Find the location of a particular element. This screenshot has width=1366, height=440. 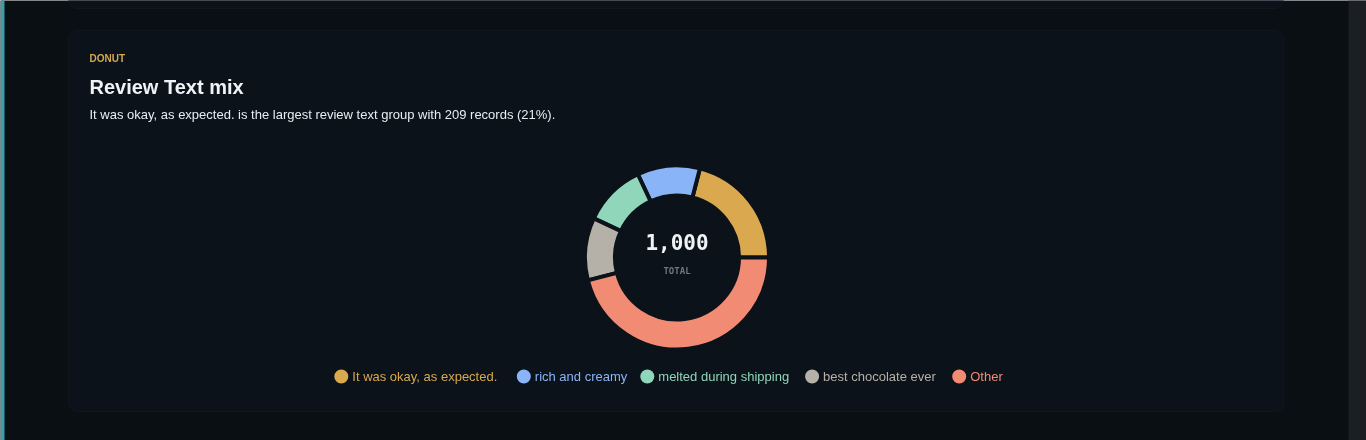

legend-label: rich and creamy is located at coordinates (581, 376).